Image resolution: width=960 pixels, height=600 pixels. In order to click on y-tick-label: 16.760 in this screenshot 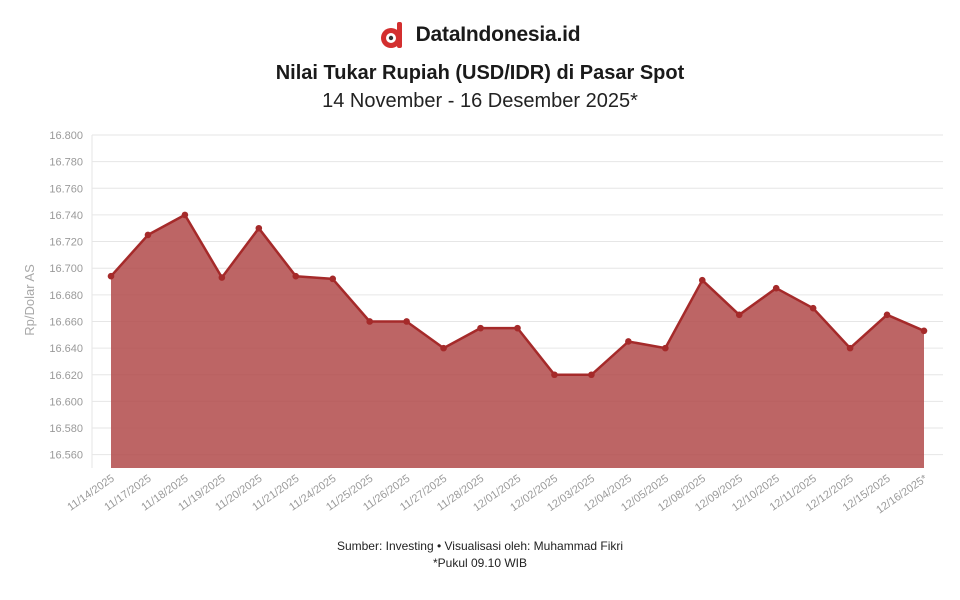, I will do `click(66, 189)`.